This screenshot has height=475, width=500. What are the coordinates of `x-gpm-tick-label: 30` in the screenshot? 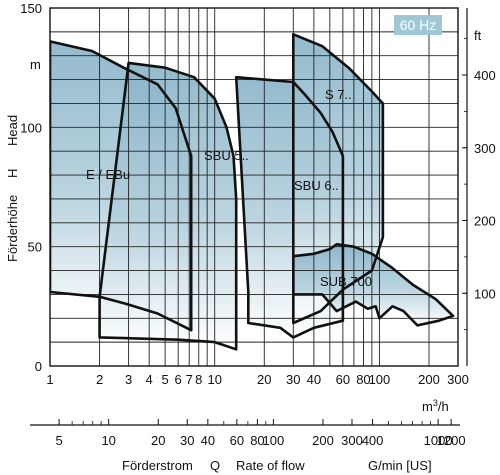 It's located at (187, 440).